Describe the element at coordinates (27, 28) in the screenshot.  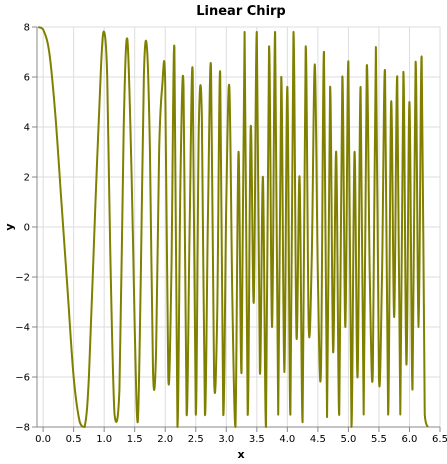
I see `y-tick-label: 8` at that location.